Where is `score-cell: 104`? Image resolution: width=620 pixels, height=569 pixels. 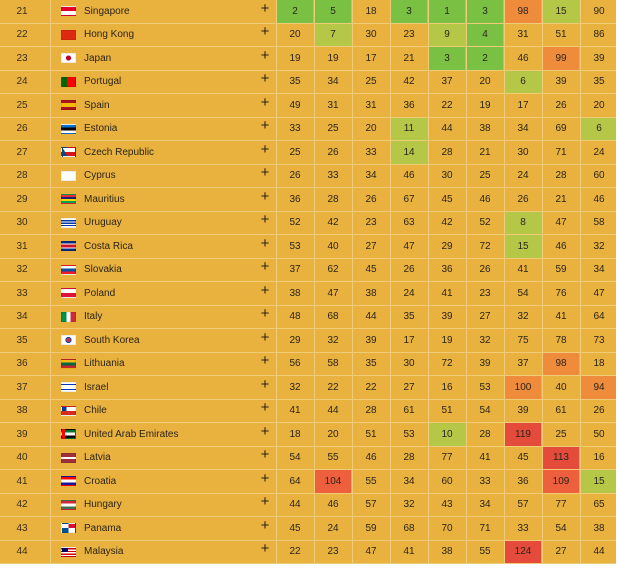
score-cell: 104 is located at coordinates (332, 481).